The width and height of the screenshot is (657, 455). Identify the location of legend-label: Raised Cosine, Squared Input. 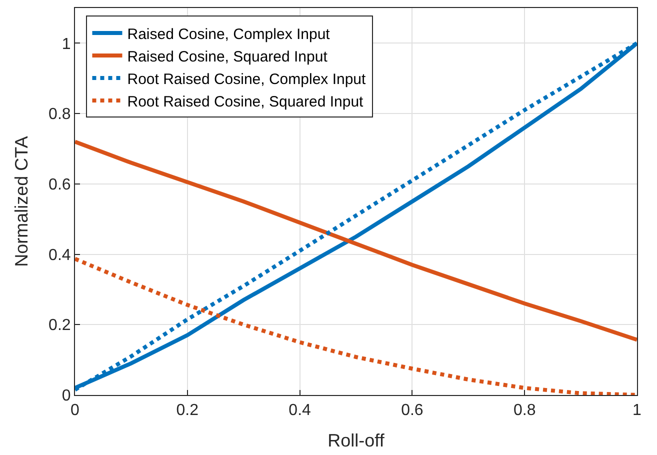
(227, 57).